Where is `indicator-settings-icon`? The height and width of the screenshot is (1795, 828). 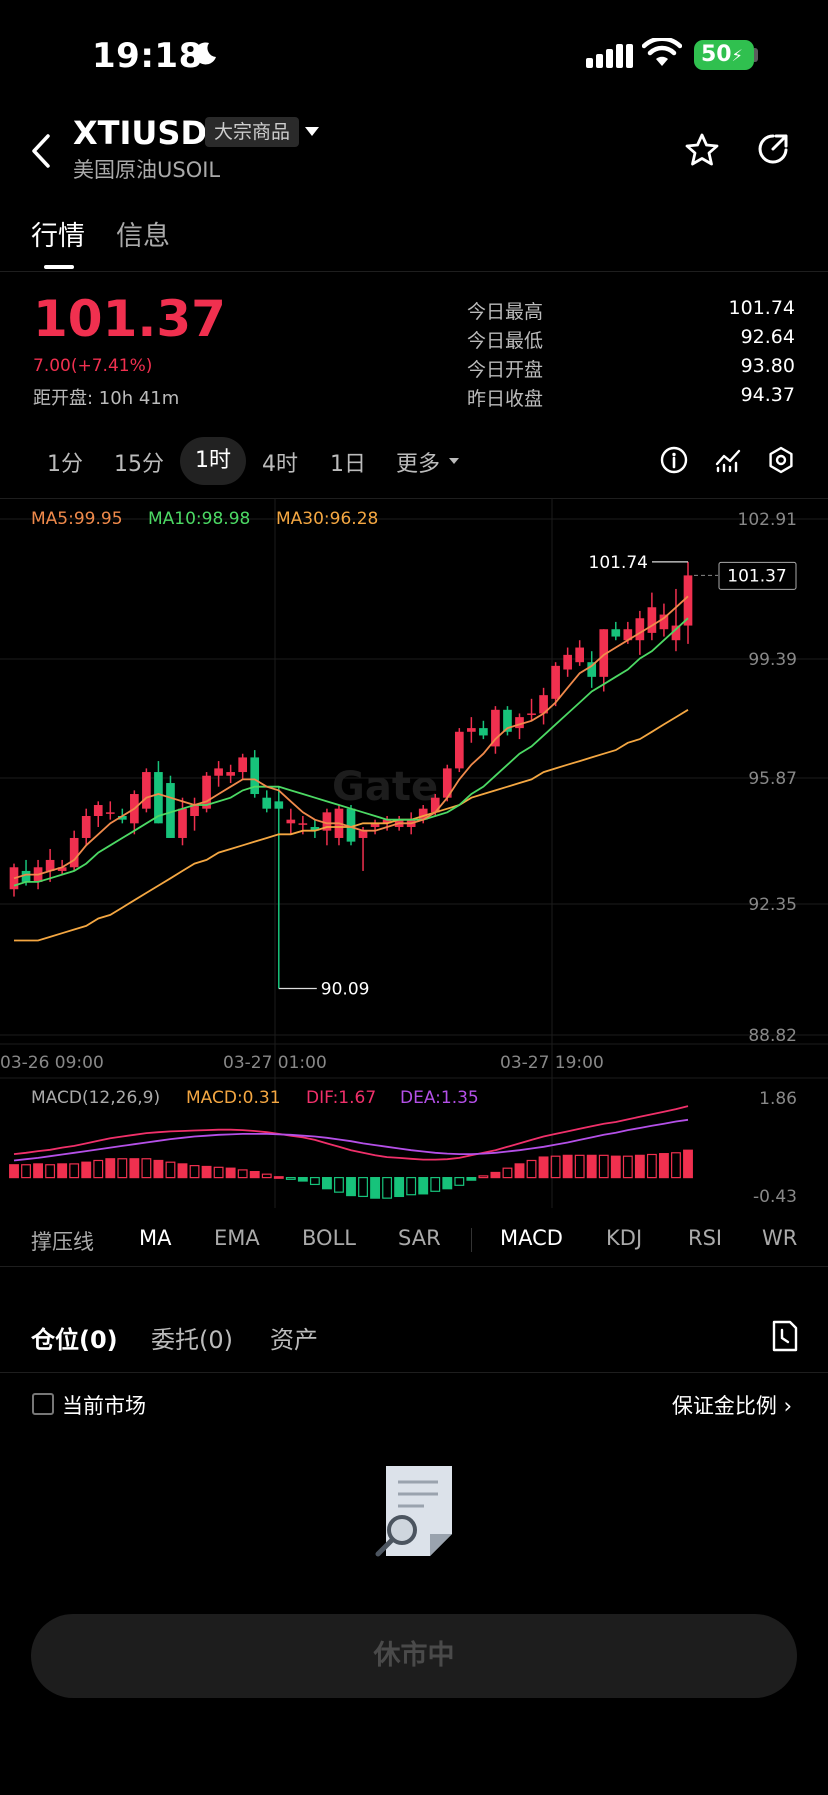
indicator-settings-icon is located at coordinates (728, 460).